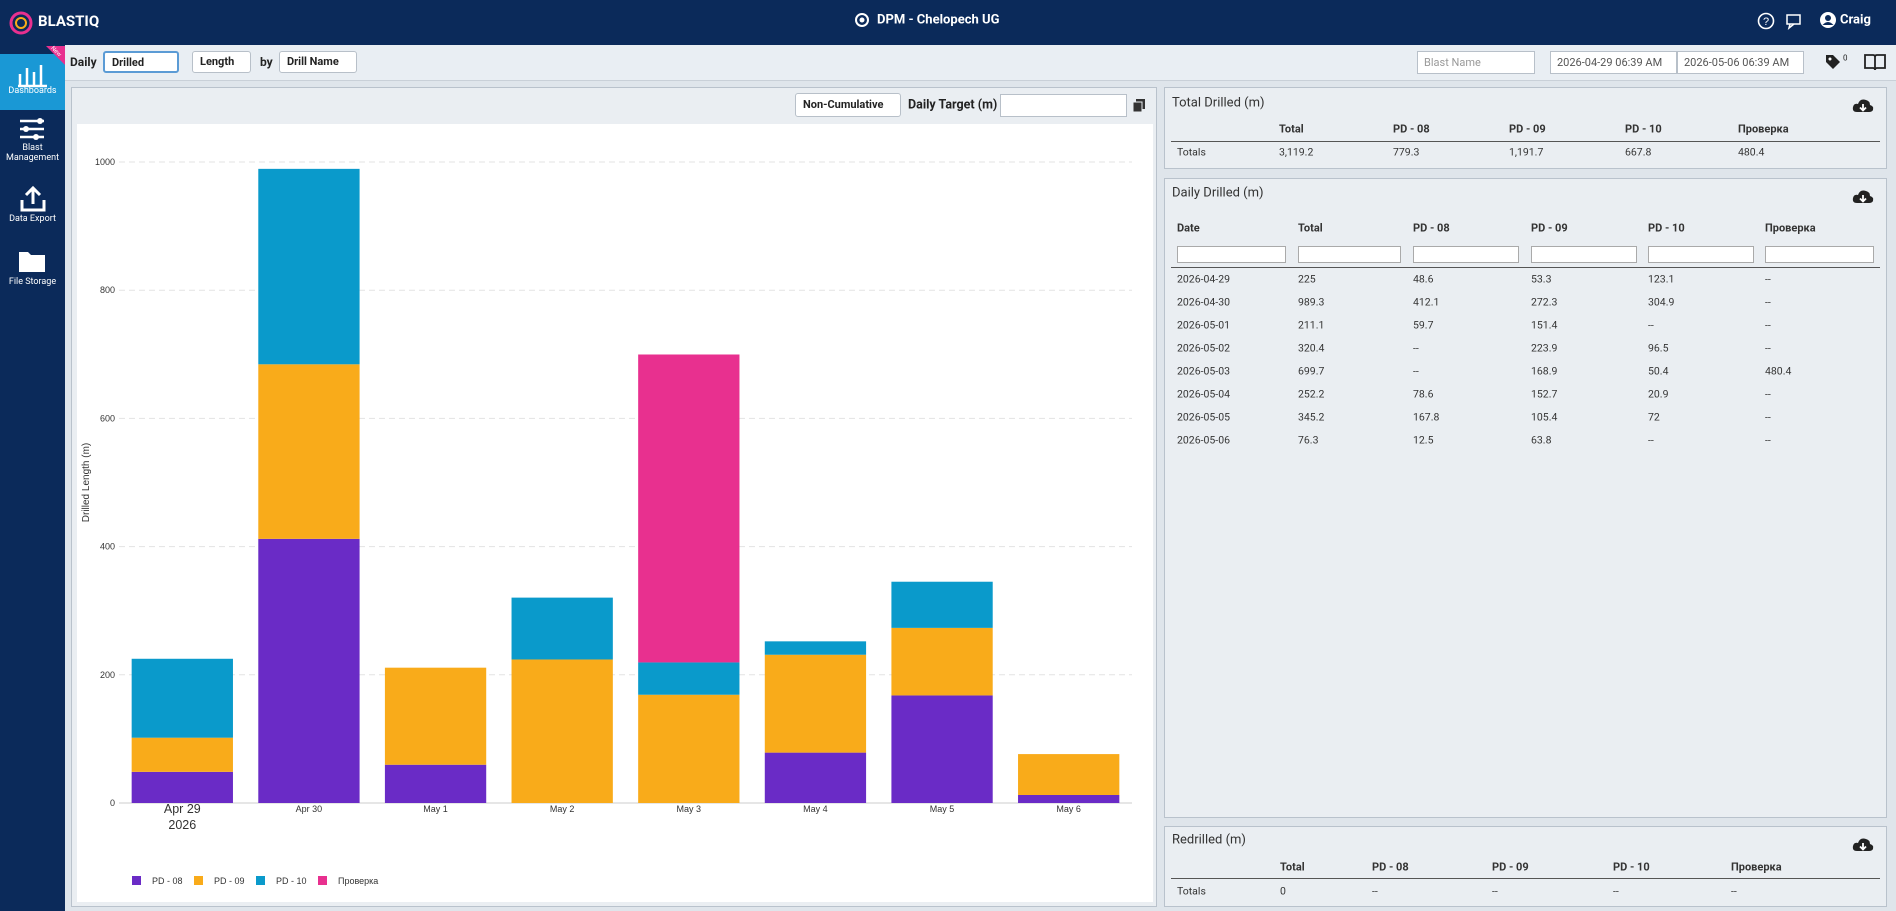  What do you see at coordinates (1423, 394) in the screenshot?
I see `table-cell: 78.6` at bounding box center [1423, 394].